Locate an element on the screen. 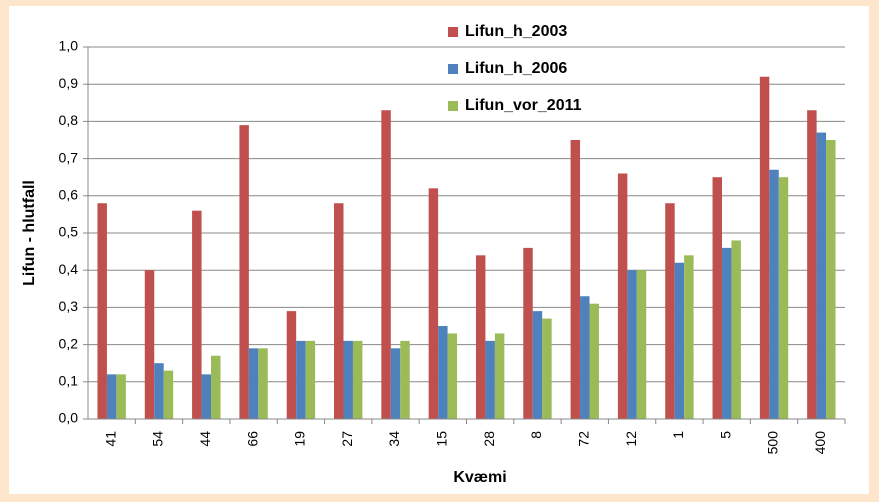 The image size is (879, 502). legend-label: Lifun_h_2003 is located at coordinates (516, 31).